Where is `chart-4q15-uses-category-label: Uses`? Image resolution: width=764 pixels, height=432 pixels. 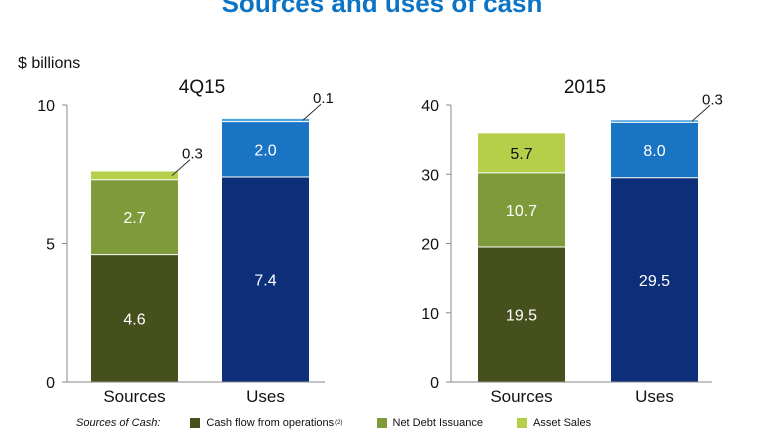
chart-4q15-uses-category-label: Uses is located at coordinates (265, 396).